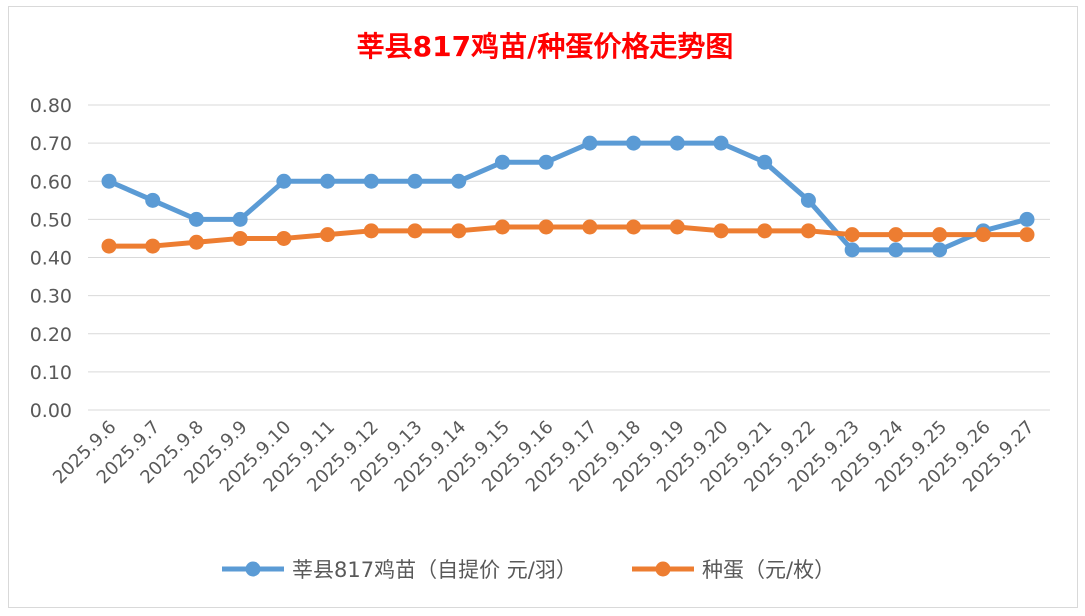 This screenshot has width=1085, height=616. I want to click on y-axis: 0.00 0.10 0.20 0.30 0.40 0.50 0.60 0.70 0.80, so click(51, 258).